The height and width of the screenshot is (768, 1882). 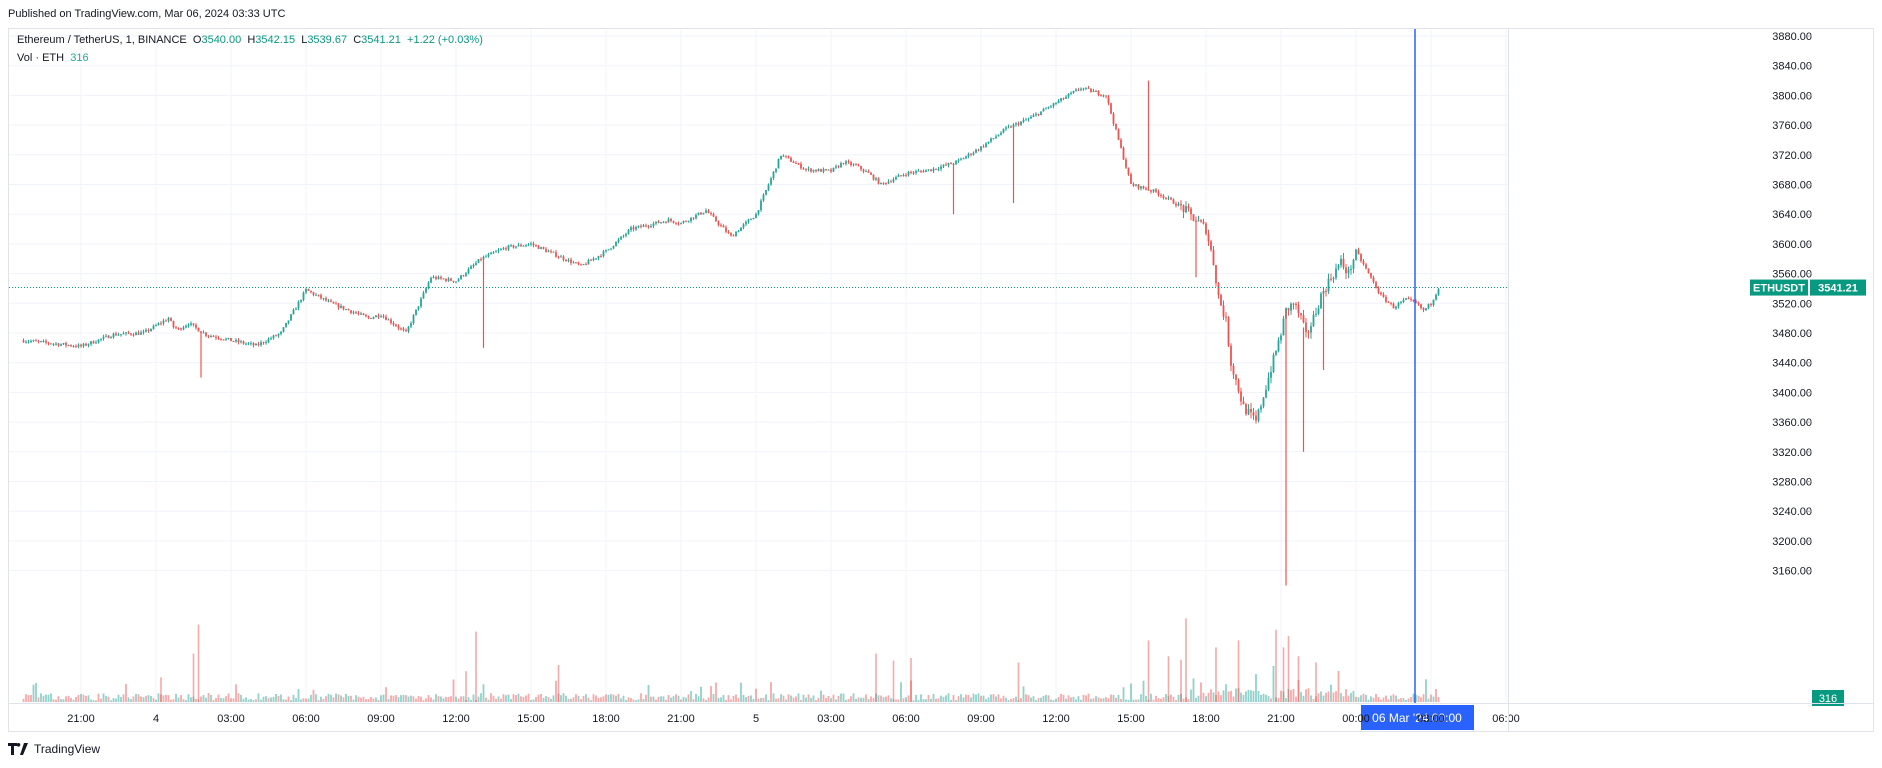 I want to click on volume-legend: Vol · ETH 316, so click(x=53, y=58).